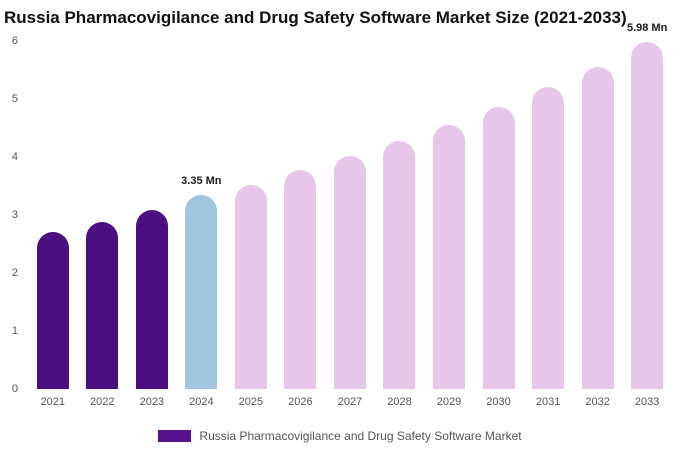 The width and height of the screenshot is (680, 450). Describe the element at coordinates (175, 436) in the screenshot. I see `legend-swatch` at that location.